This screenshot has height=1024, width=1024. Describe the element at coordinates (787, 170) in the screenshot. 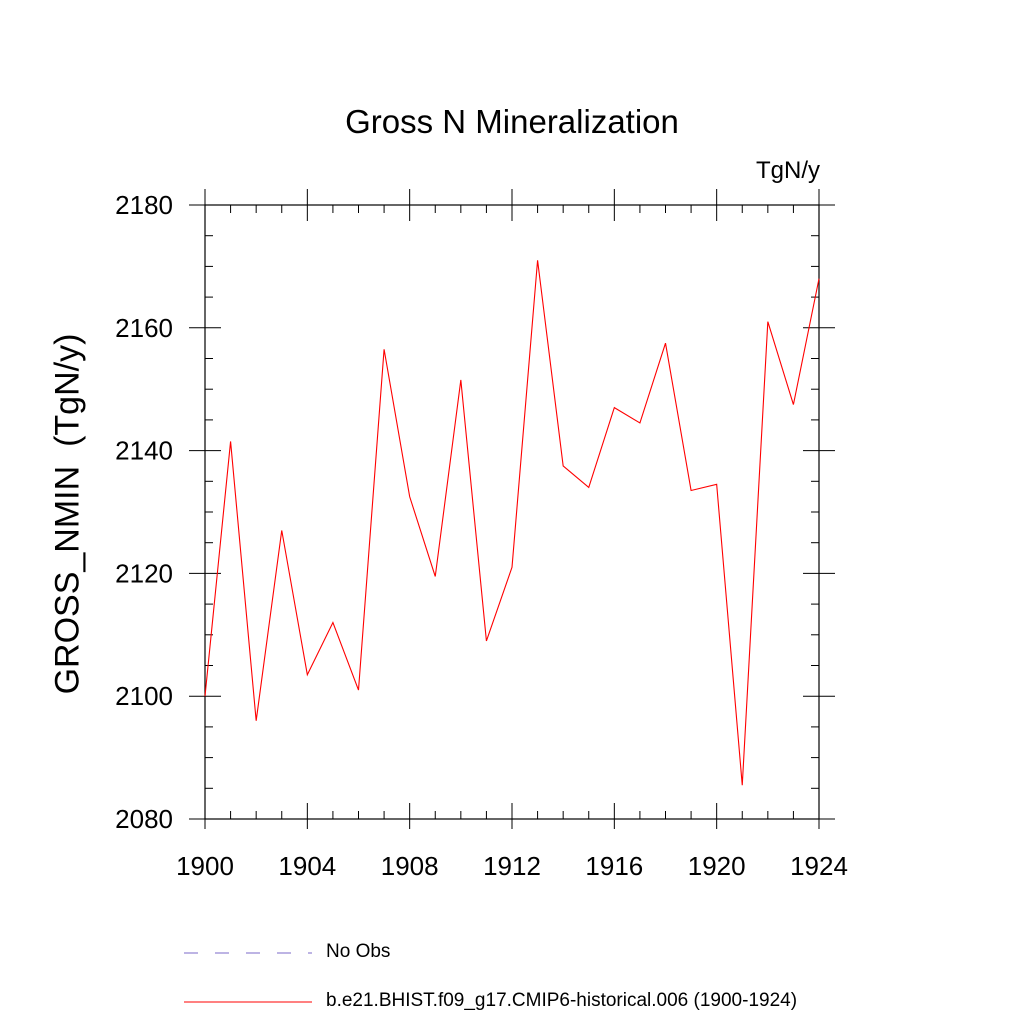

I see `units-label: TgN/y` at that location.